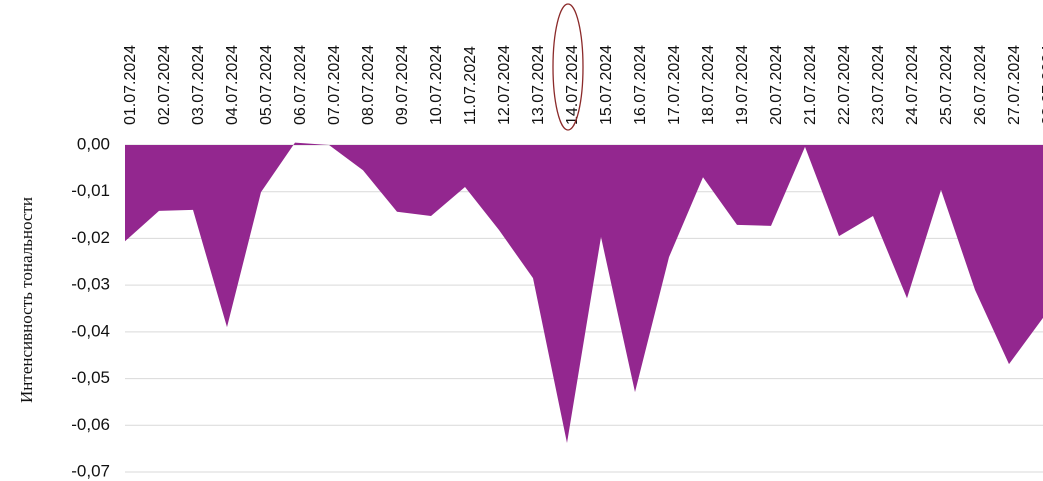 Image resolution: width=1043 pixels, height=481 pixels. I want to click on x-tick-label: 04.07.2024, so click(232, 85).